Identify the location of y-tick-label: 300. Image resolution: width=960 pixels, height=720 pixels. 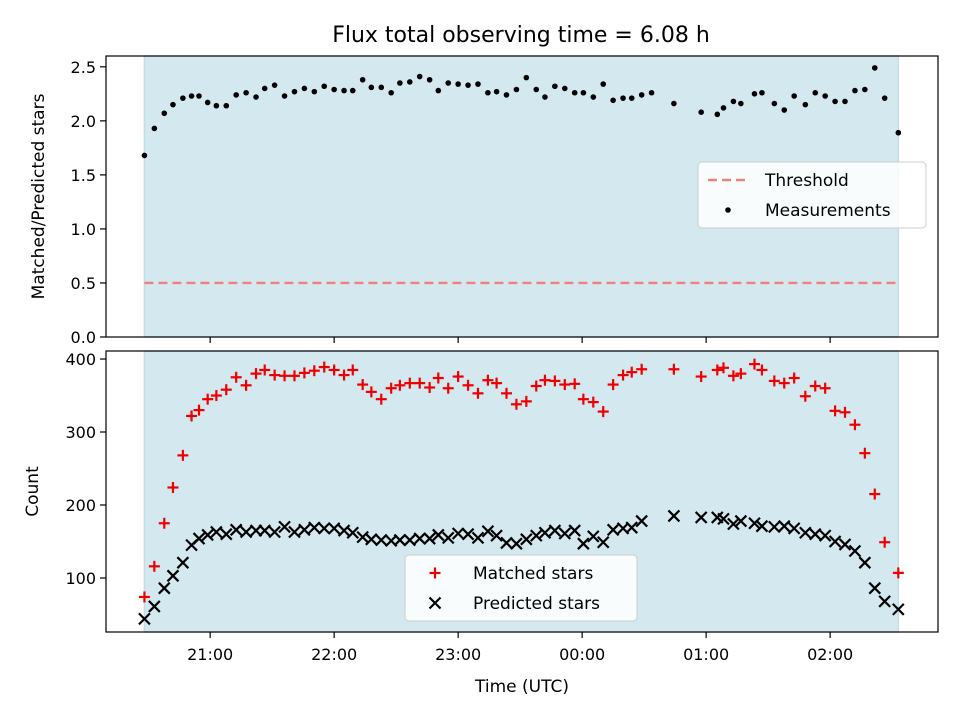
(80, 432).